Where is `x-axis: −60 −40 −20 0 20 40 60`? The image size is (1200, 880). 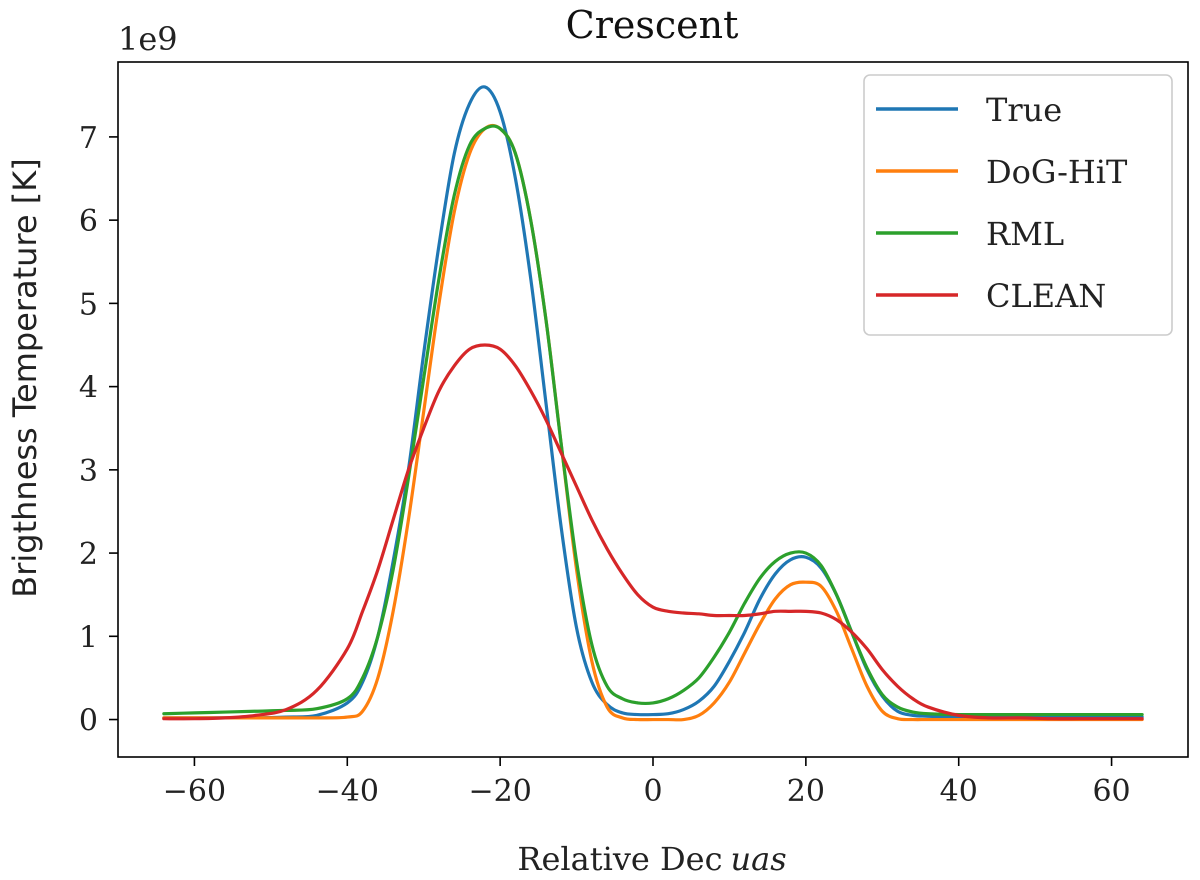
x-axis: −60 −40 −20 0 20 40 60 is located at coordinates (647, 783).